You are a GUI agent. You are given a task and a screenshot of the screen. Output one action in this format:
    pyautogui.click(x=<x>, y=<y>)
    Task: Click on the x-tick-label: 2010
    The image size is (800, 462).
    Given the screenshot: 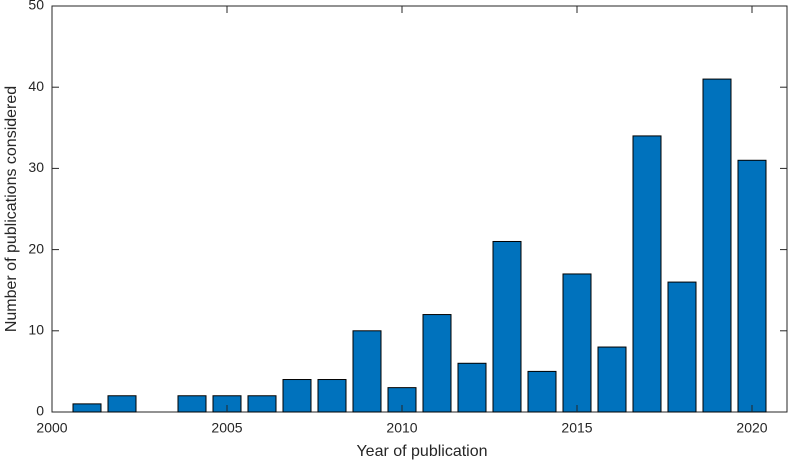 What is the action you would take?
    pyautogui.click(x=401, y=428)
    